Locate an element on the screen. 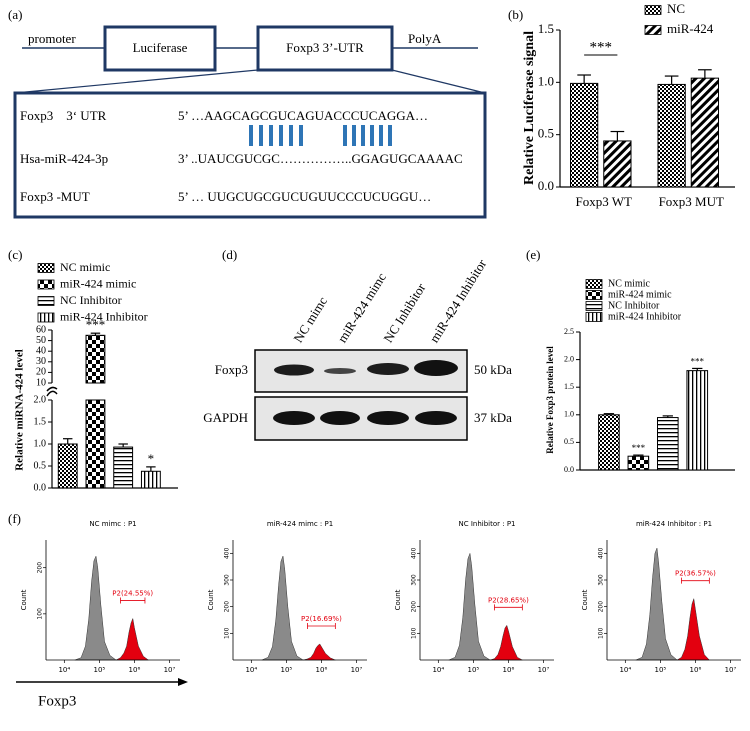  lane-label: miR-424 Inhibitor is located at coordinates (457, 300).